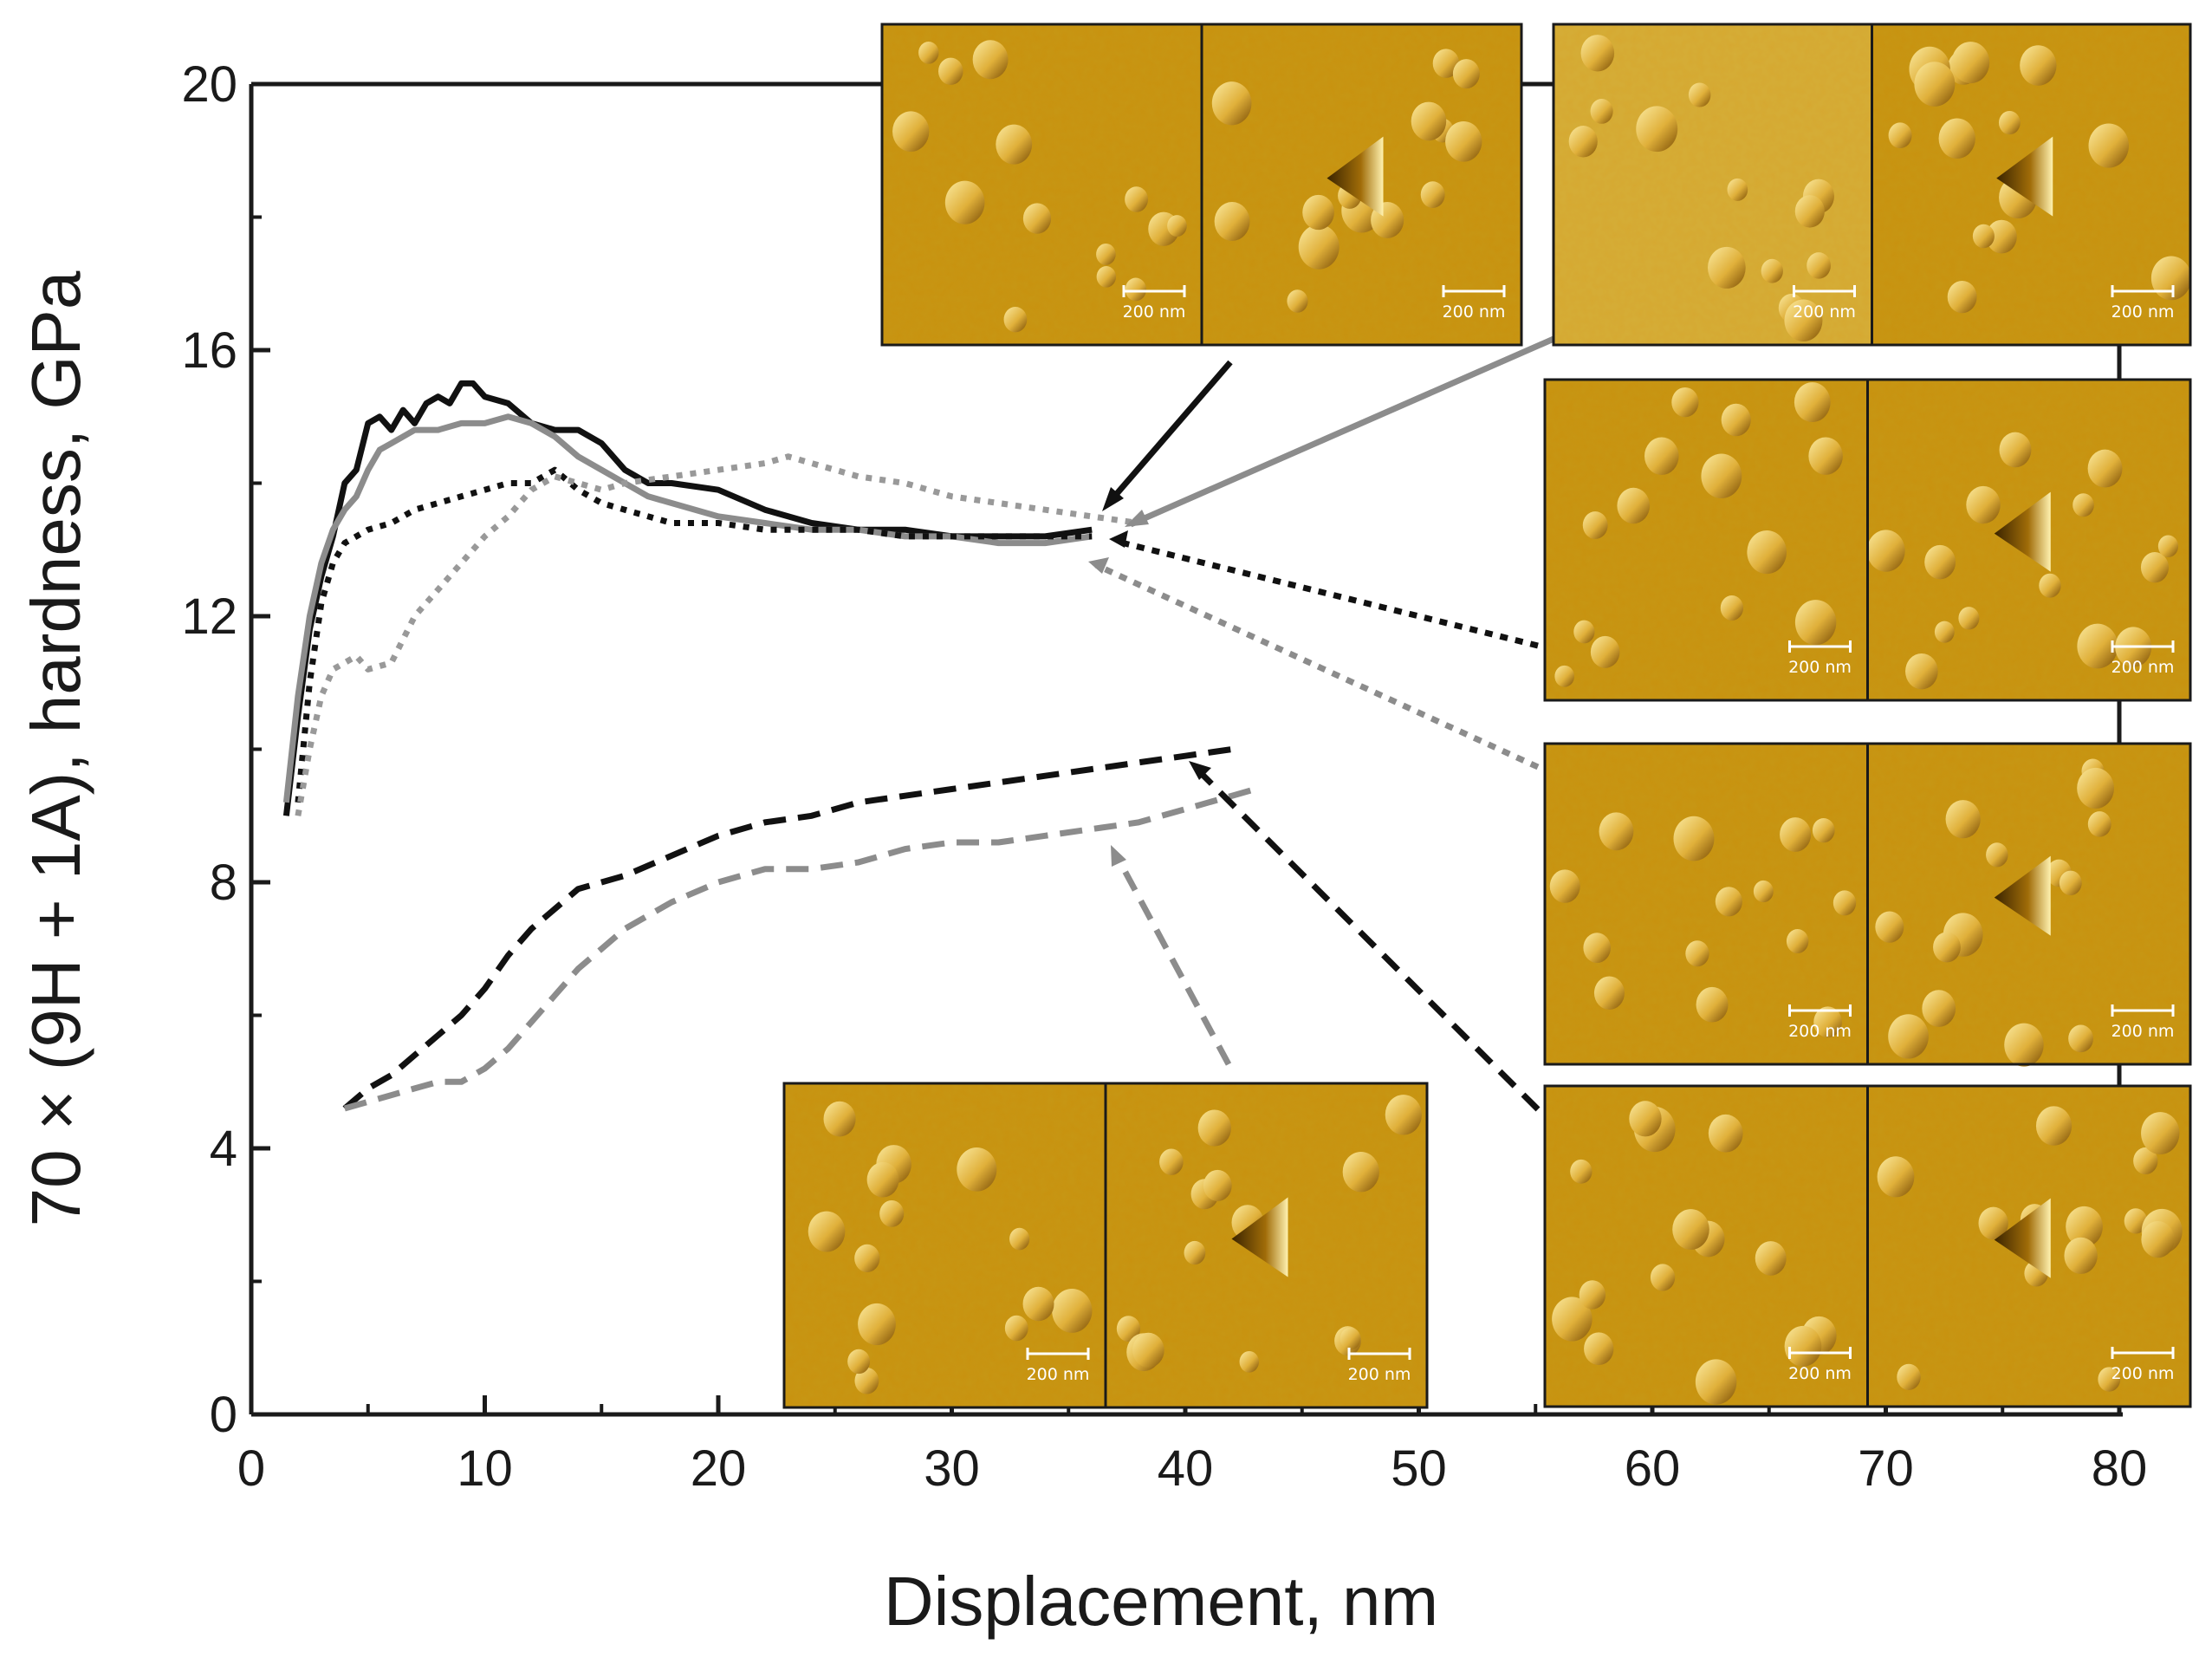  I want to click on y-tick-label: 20, so click(209, 84).